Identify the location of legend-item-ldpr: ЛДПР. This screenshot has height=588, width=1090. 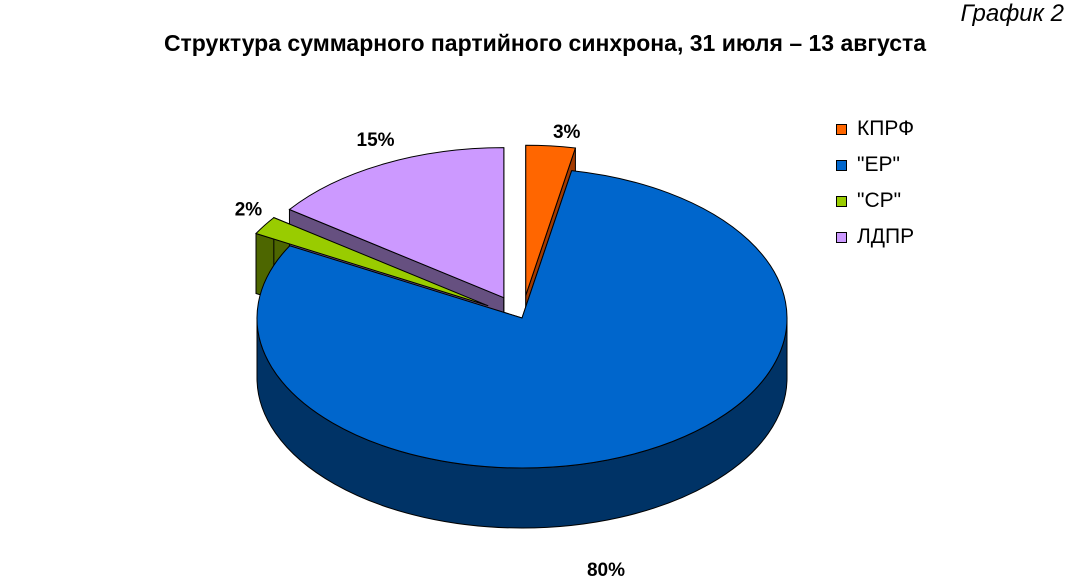
(875, 237).